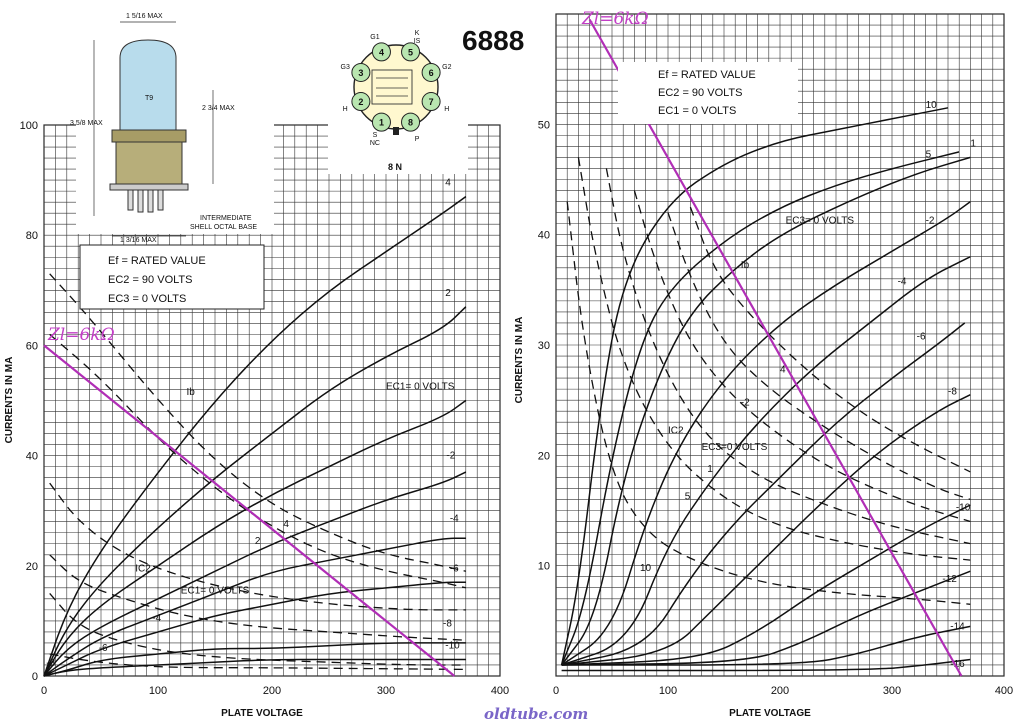  I want to click on pin-4-name: G1, so click(374, 37).